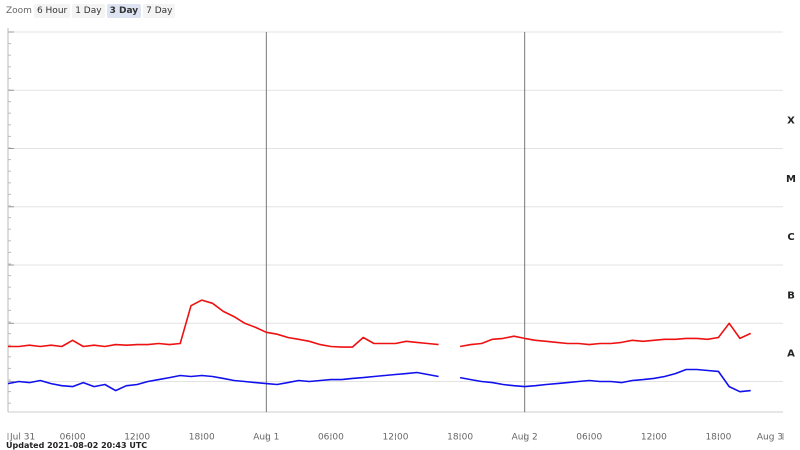 The height and width of the screenshot is (450, 800). Describe the element at coordinates (791, 295) in the screenshot. I see `class-label: B` at that location.